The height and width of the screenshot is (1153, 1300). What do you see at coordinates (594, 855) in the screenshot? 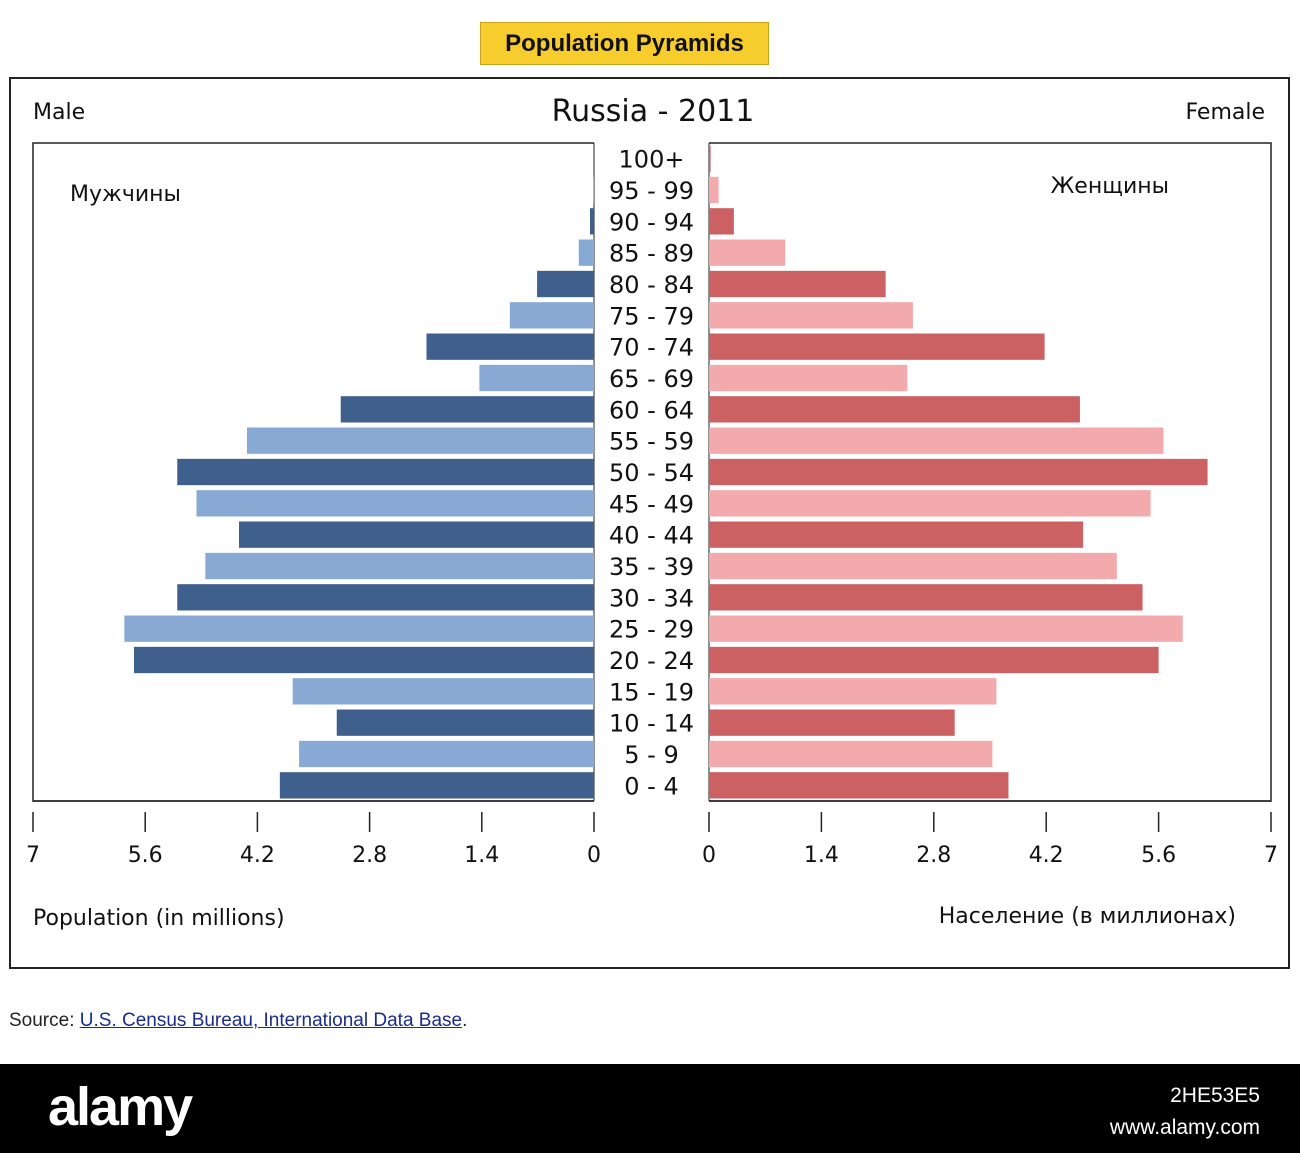
I see `male-x-tick-label: 0` at bounding box center [594, 855].